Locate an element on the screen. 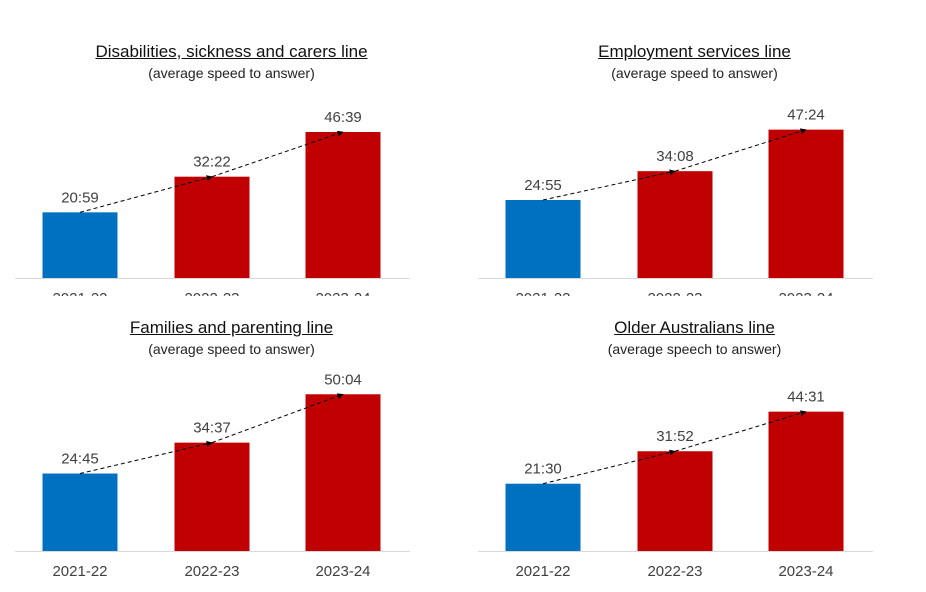 This screenshot has width=926, height=592. chart-plot: 21:30 2021-22 31:52 2022-23 44:31 2023-24 is located at coordinates (675, 484).